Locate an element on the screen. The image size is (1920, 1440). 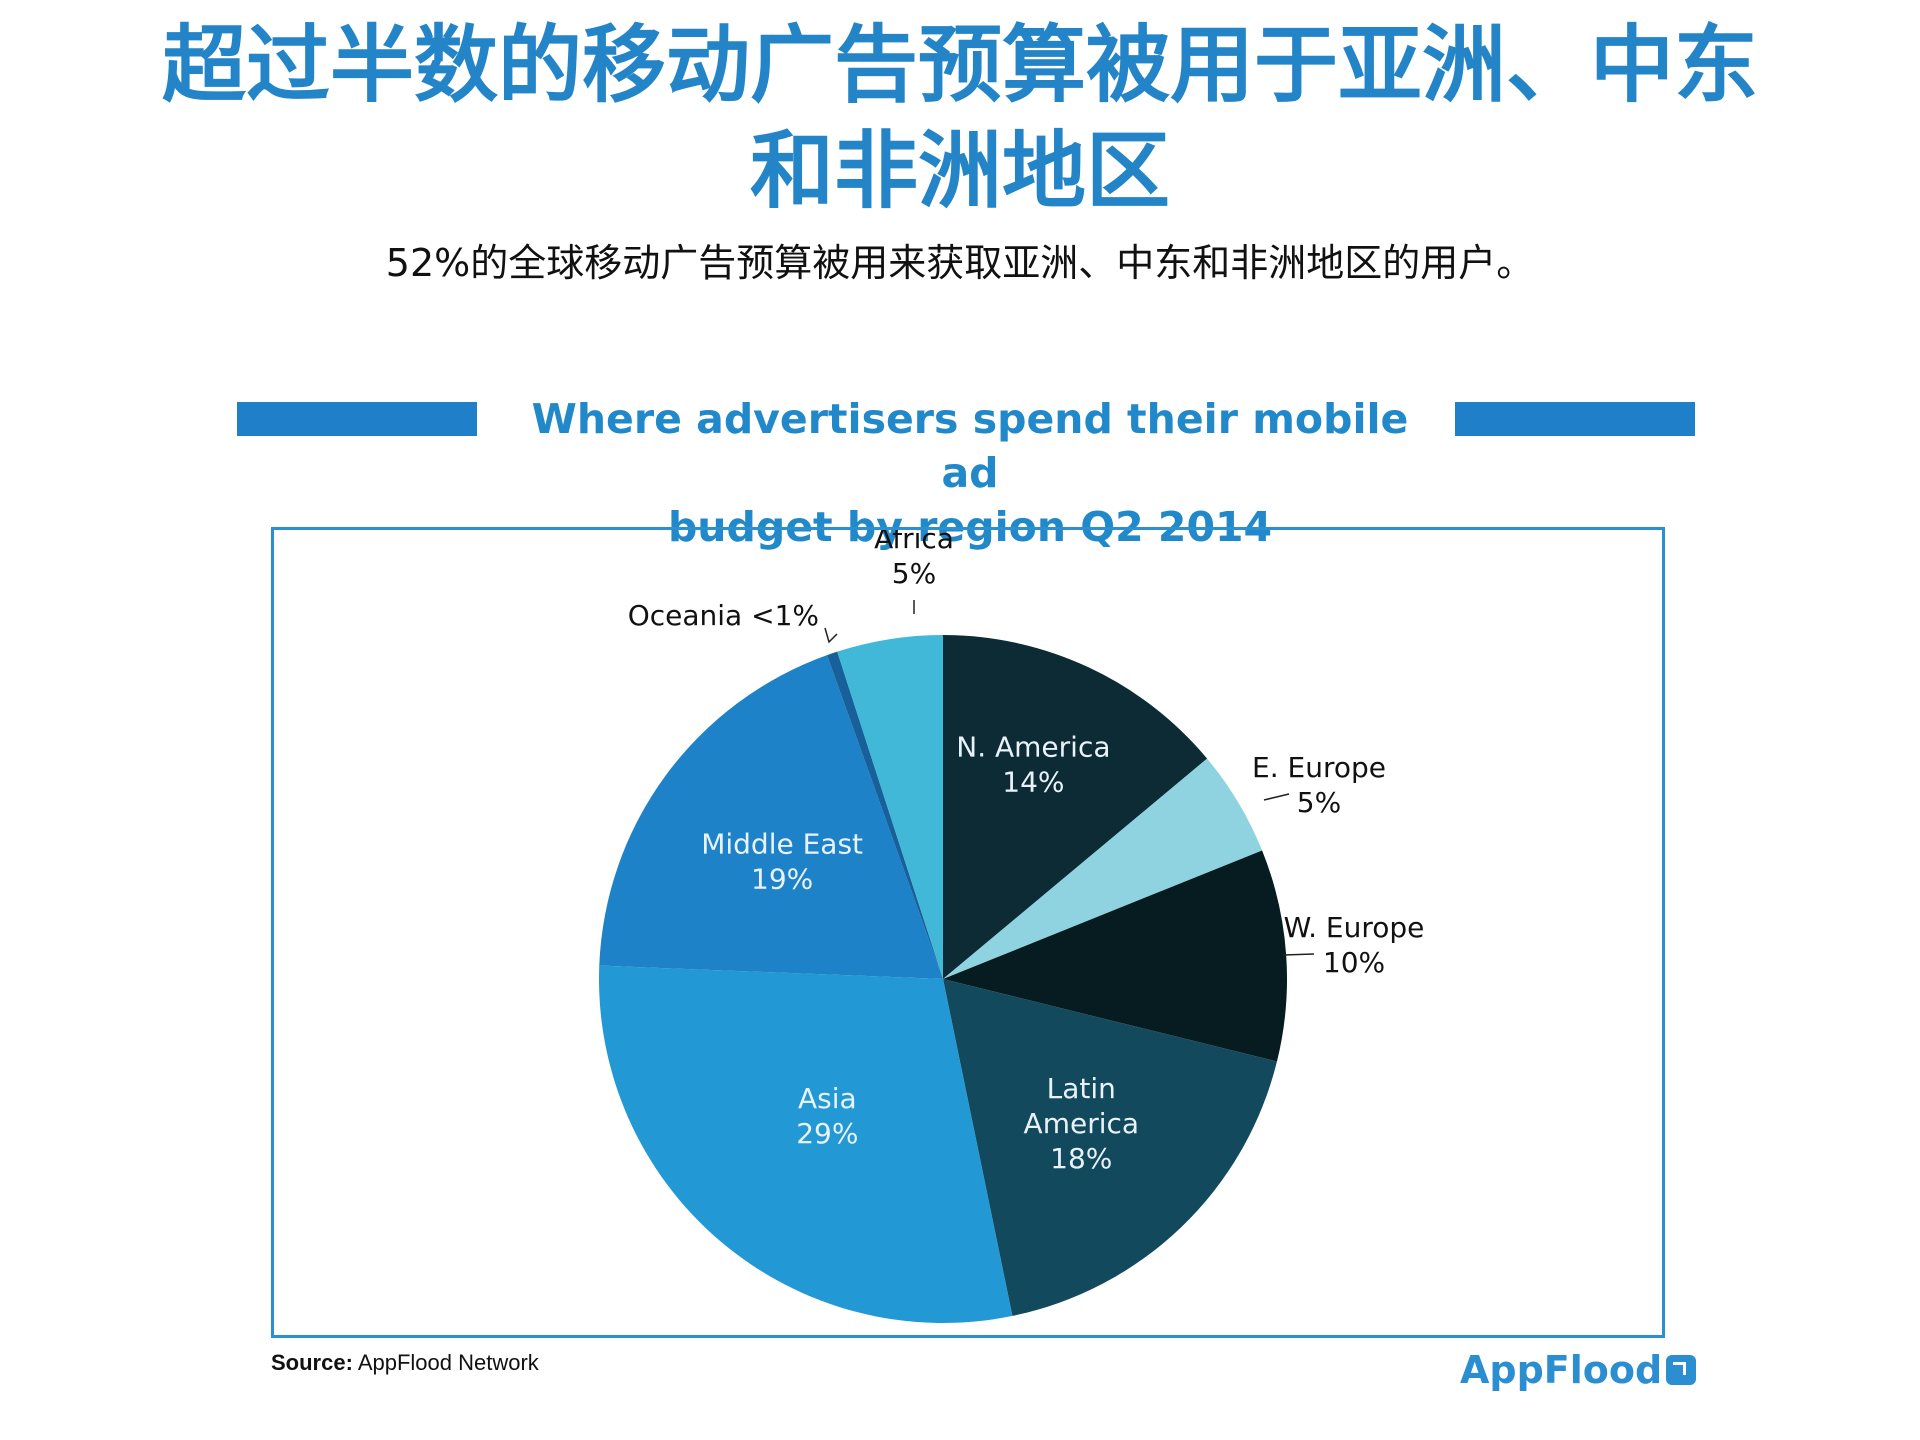
subheadline: 52%的全球移动广告预算被用来获取亚洲、中东和非洲地区的用户。 is located at coordinates (960, 263).